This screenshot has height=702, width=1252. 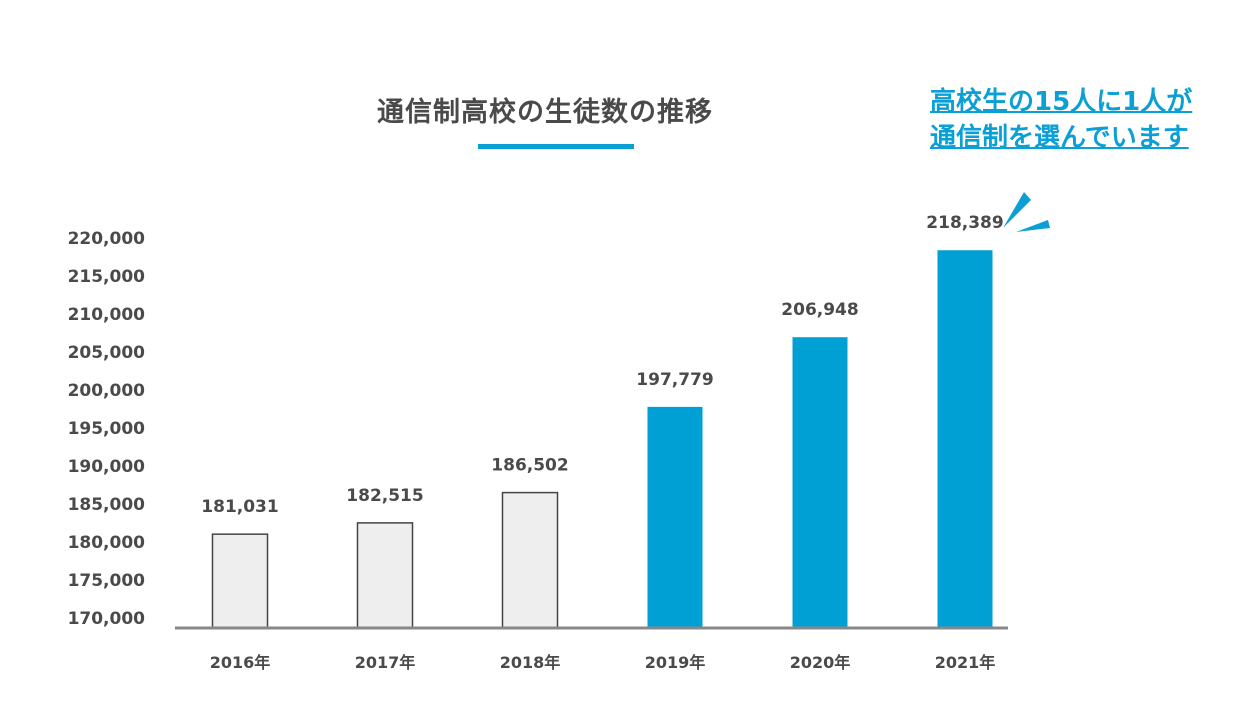 I want to click on bar-2020, so click(x=820, y=482).